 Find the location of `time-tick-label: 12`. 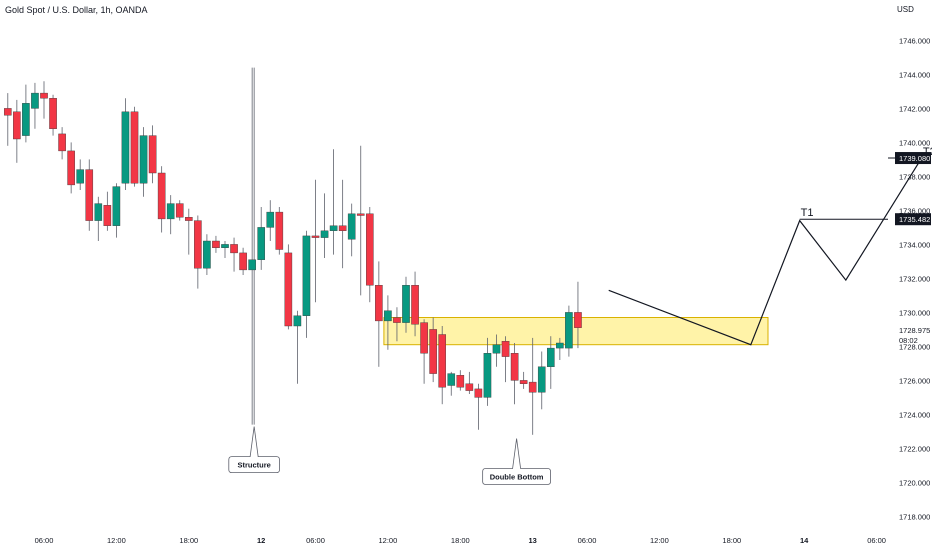

time-tick-label: 12 is located at coordinates (261, 540).